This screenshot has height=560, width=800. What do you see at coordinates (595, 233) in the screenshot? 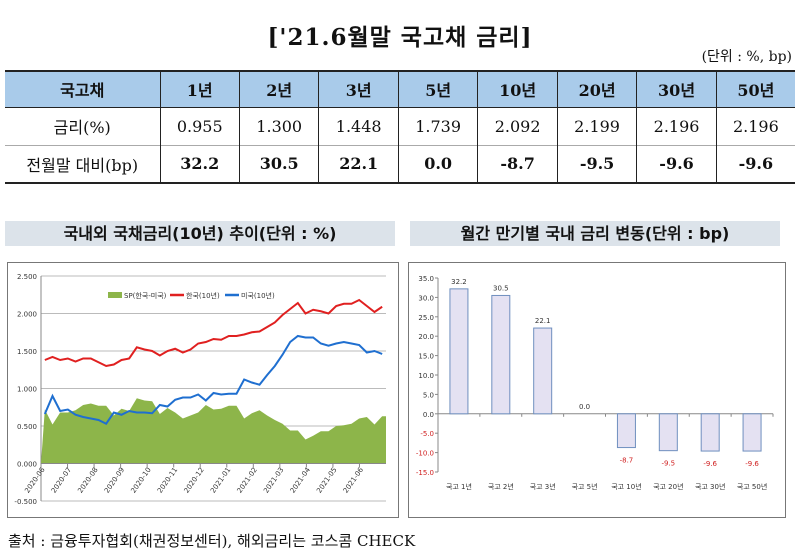
I see `section-title-right: 월간 만기별 국내 금리 변동(단위 : bp)` at bounding box center [595, 233].